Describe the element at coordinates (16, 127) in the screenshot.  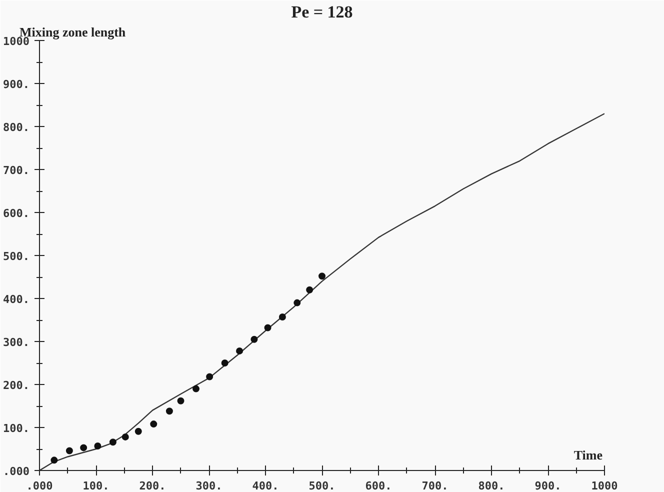
I see `y-tick-label: 800.` at that location.